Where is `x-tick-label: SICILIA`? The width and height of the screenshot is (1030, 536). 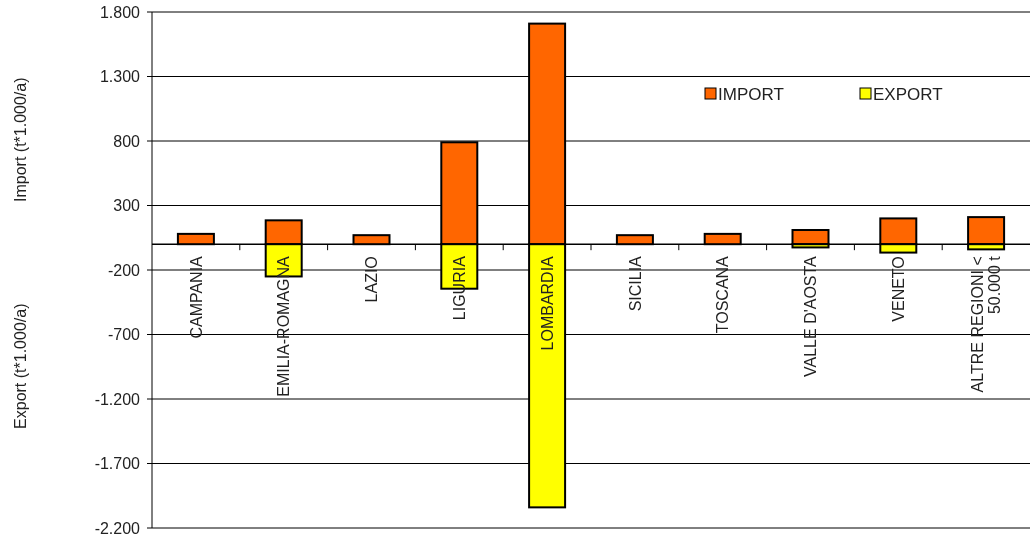 x-tick-label: SICILIA is located at coordinates (635, 283).